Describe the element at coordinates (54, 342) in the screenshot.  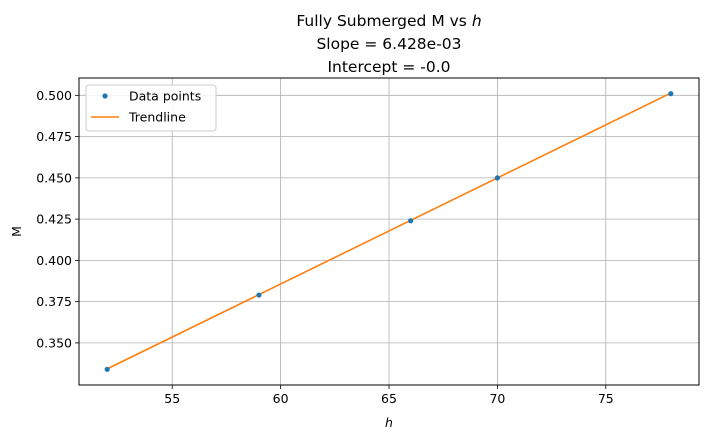
I see `y-tick-label: 0.350` at that location.